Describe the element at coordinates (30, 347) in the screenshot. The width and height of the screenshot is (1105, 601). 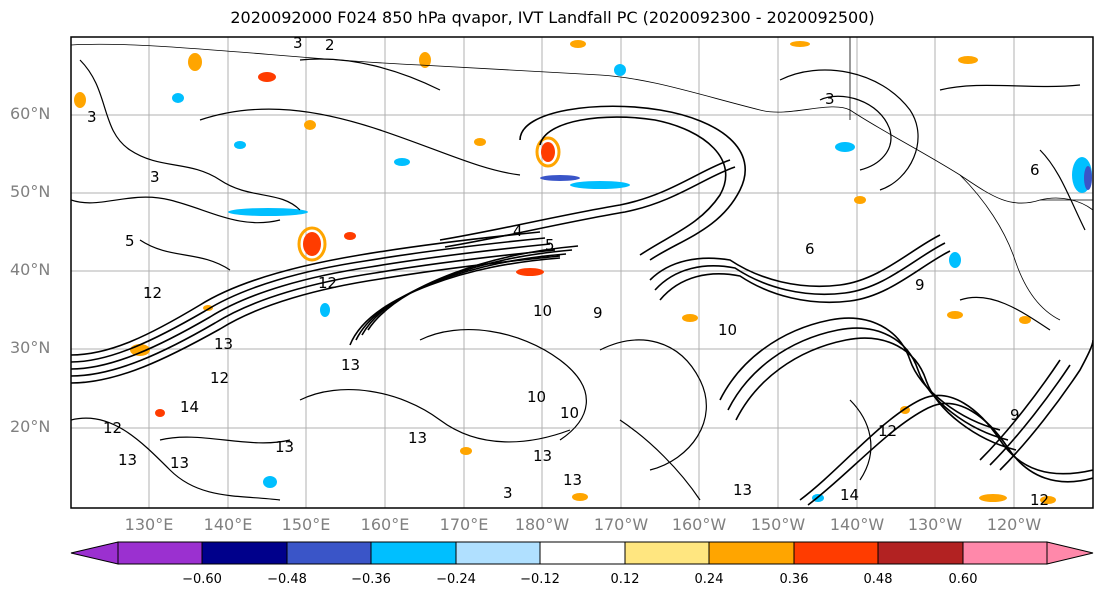
I see `lat-label-30n: 30°N` at that location.